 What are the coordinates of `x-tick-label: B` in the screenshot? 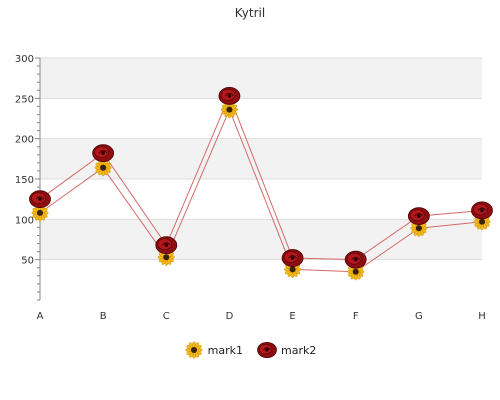 It's located at (103, 316).